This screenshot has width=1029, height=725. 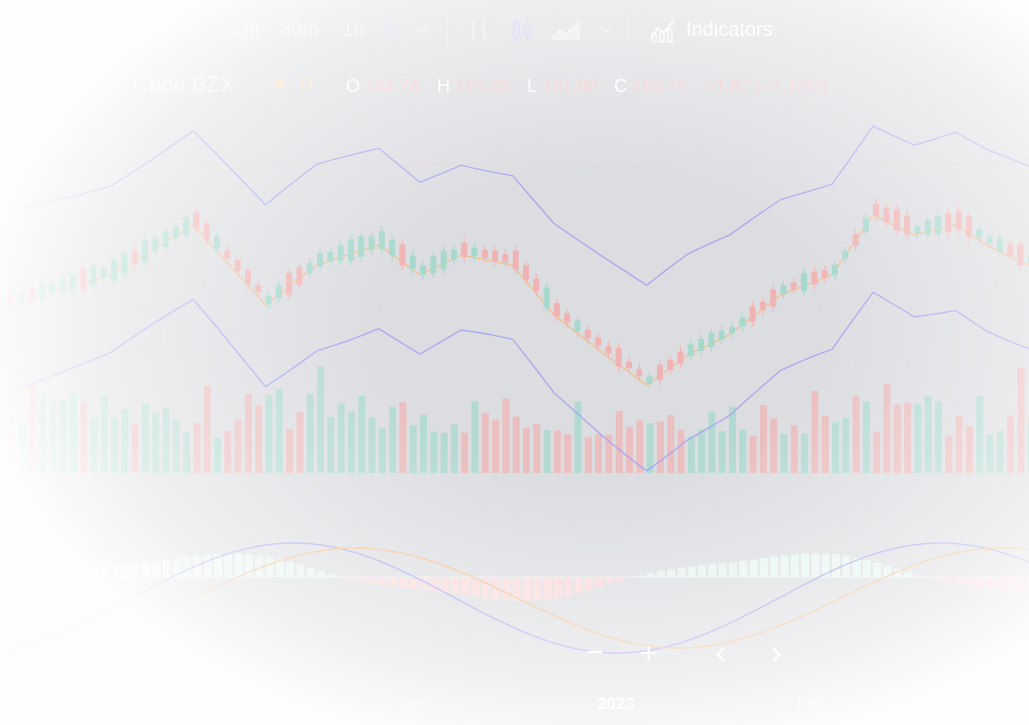 I want to click on interval-1m: 1m, so click(x=246, y=30).